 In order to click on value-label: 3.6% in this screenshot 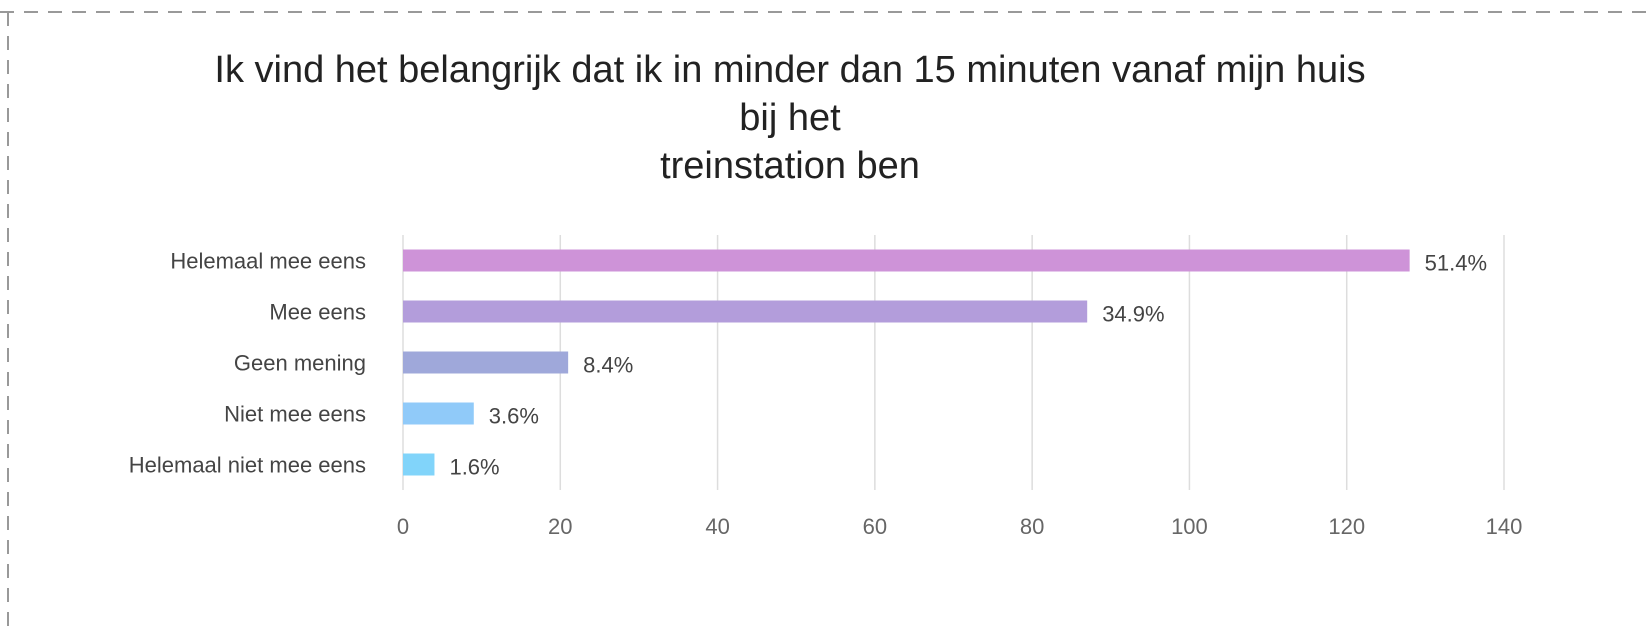, I will do `click(514, 415)`.